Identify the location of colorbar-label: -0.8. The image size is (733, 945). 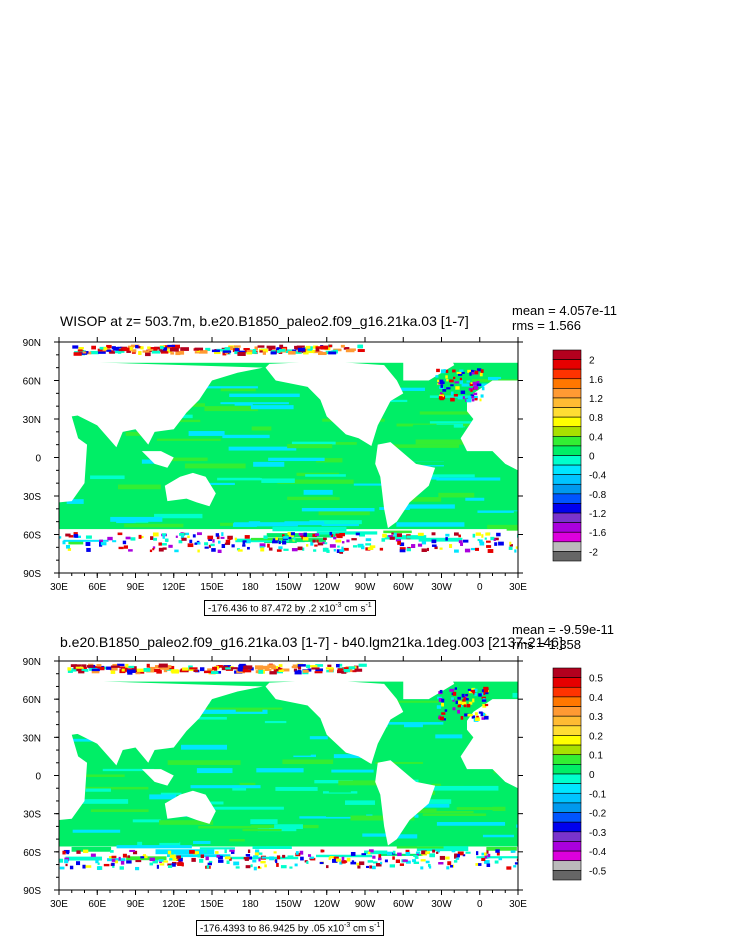
(598, 495).